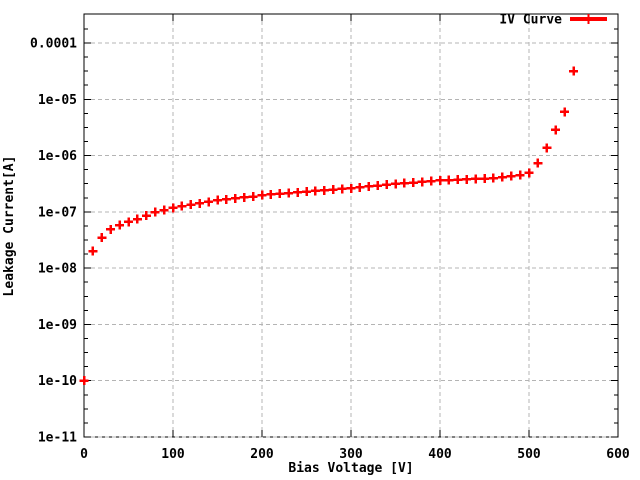 This screenshot has height=480, width=640. Describe the element at coordinates (57, 325) in the screenshot. I see `y-tick-label: 1e-09` at that location.